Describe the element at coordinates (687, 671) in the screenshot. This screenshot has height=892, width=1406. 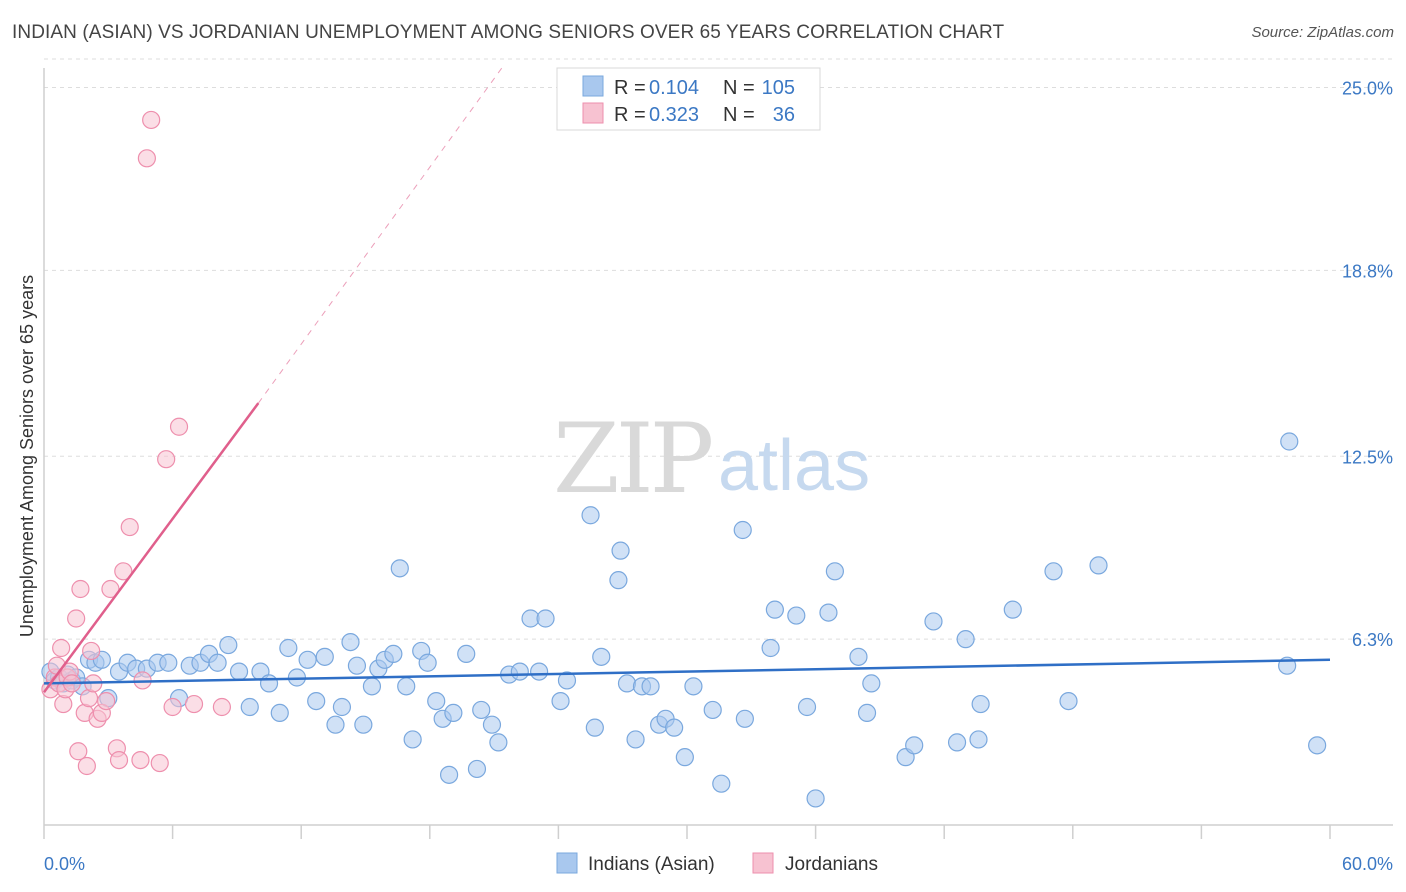
I see `trend-line-indians-asian` at that location.